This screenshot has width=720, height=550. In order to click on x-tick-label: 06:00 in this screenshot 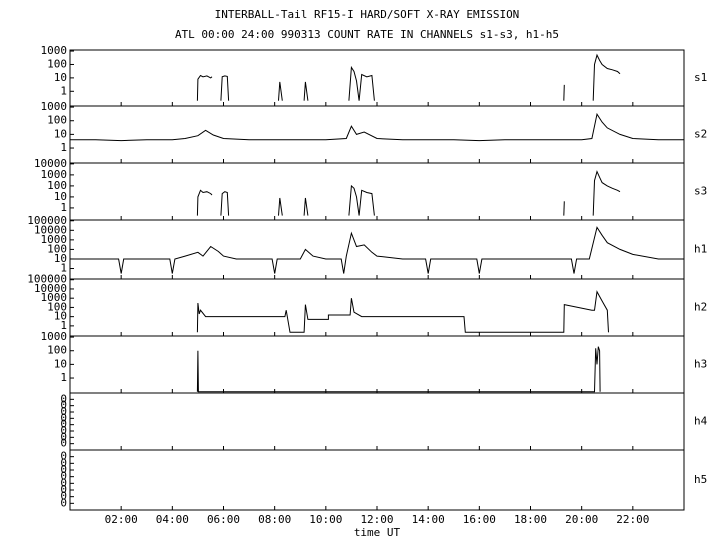, I will do `click(223, 519)`.